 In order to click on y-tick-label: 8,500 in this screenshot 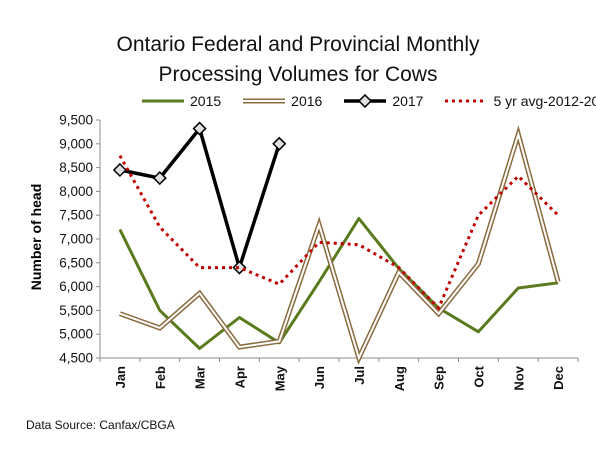, I will do `click(76, 167)`.